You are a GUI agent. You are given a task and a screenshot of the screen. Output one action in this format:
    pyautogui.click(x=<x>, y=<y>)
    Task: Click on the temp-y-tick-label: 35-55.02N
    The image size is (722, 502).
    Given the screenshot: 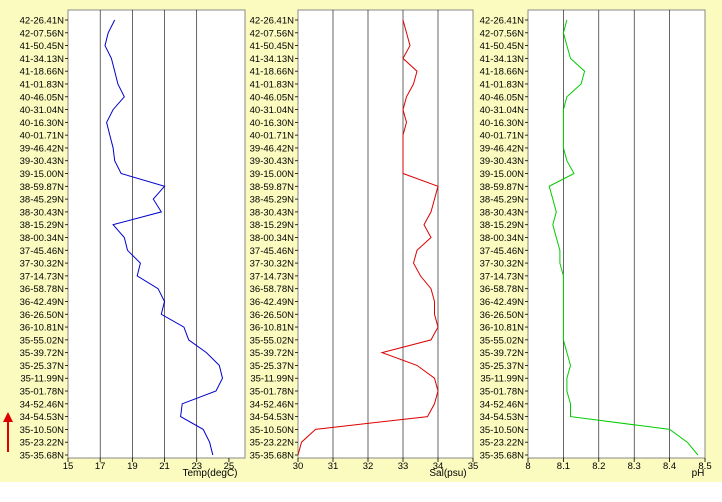 What is the action you would take?
    pyautogui.click(x=42, y=340)
    